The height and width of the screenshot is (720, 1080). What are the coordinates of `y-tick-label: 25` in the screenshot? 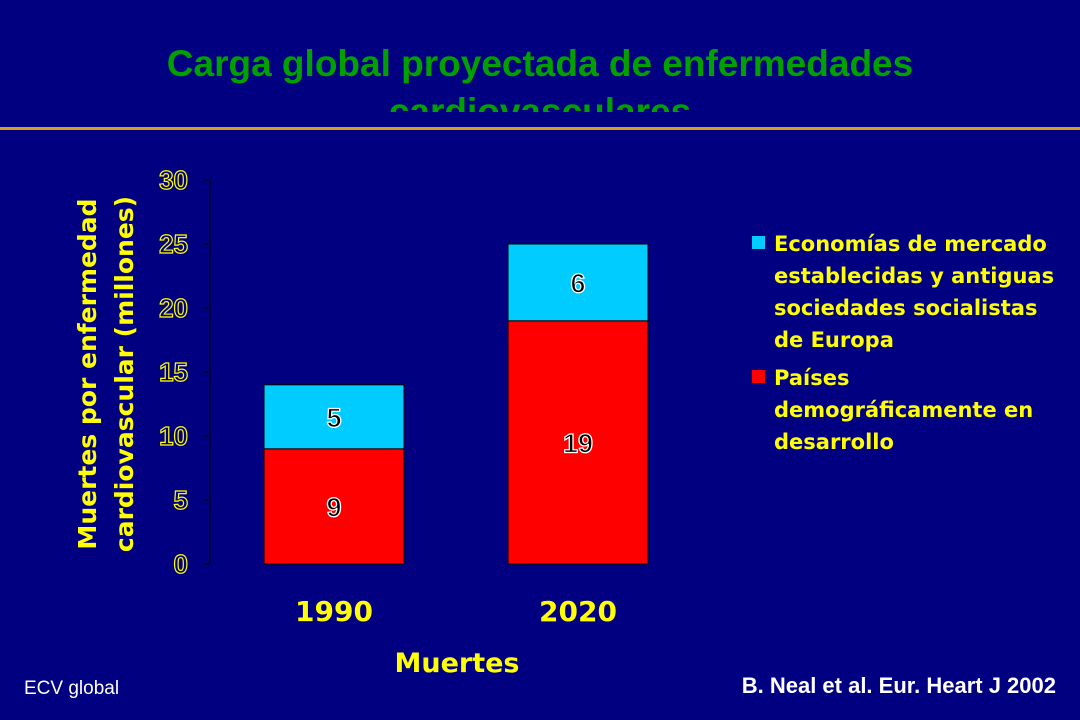 It's located at (173, 244).